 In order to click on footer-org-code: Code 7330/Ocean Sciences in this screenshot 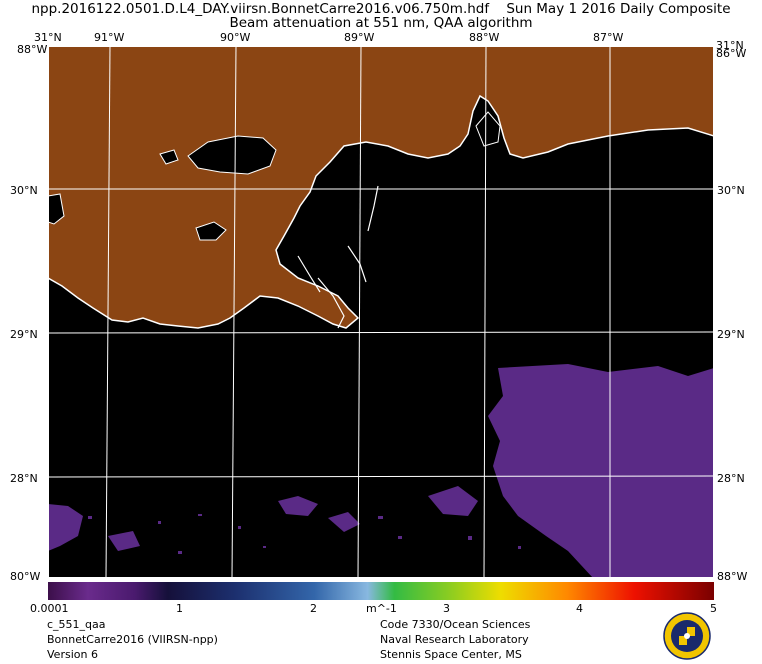, I will do `click(455, 624)`.